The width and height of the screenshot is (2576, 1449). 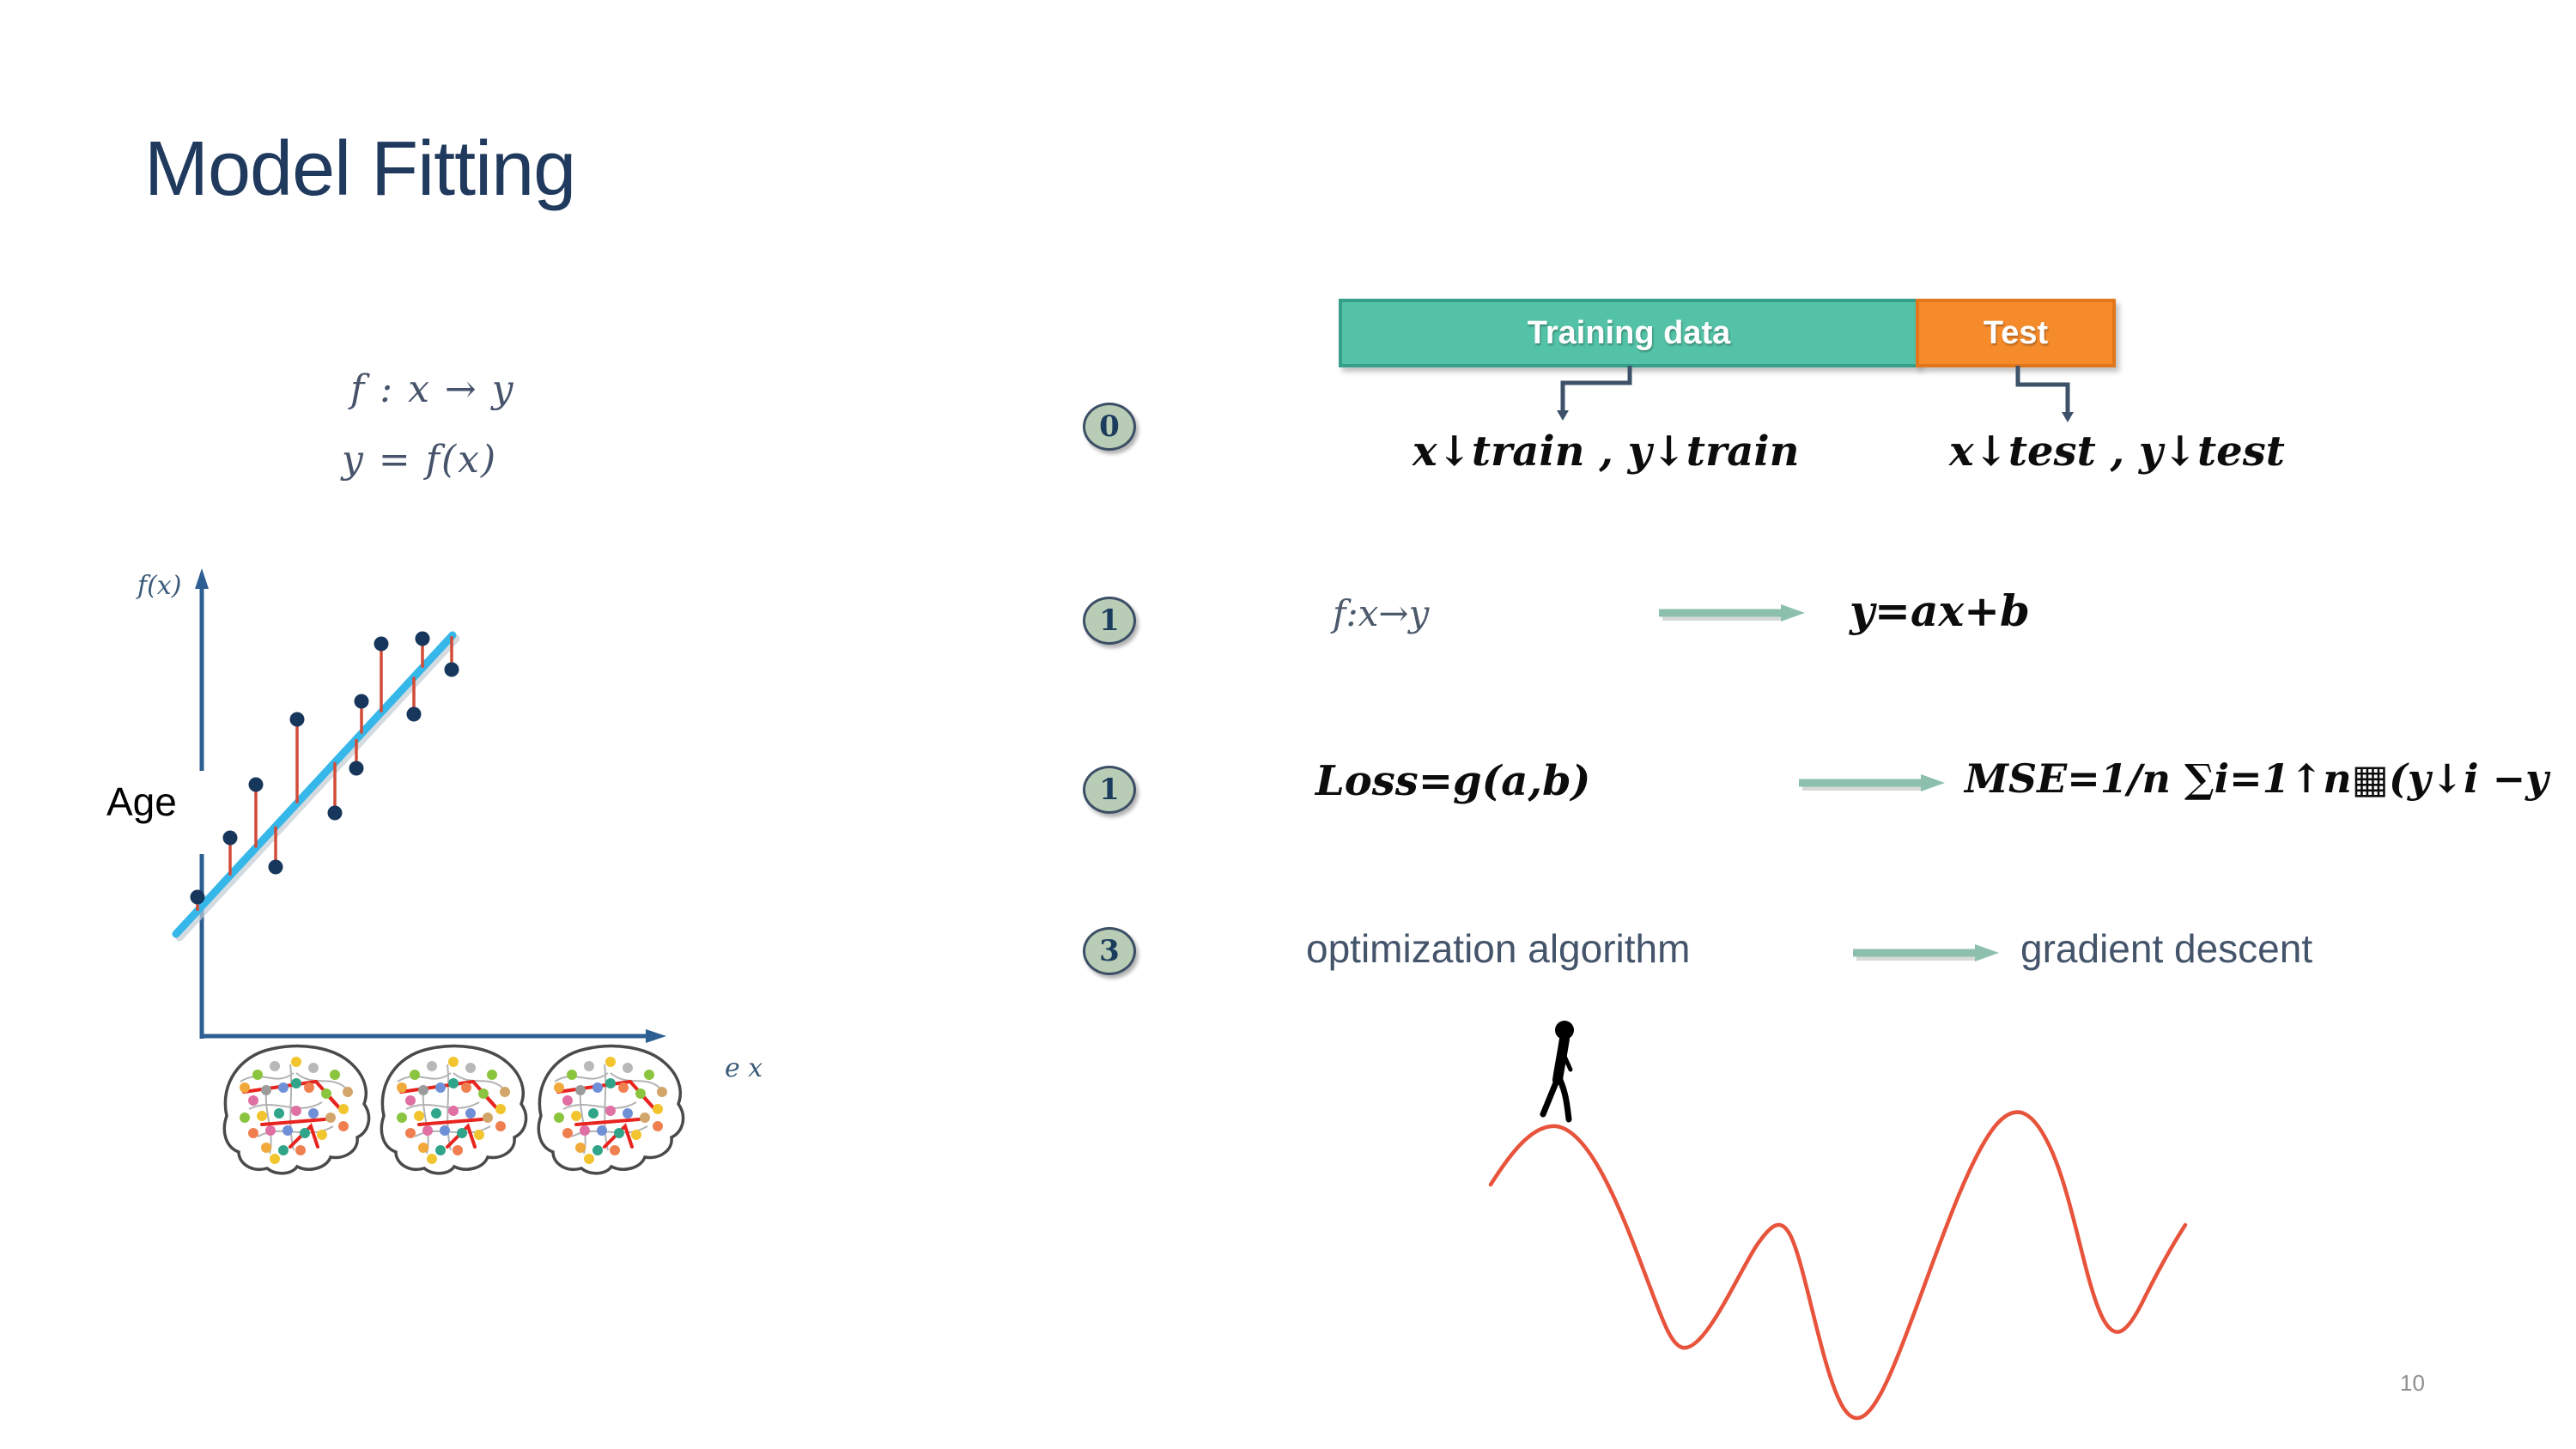 I want to click on walker-icon, so click(x=1557, y=1072).